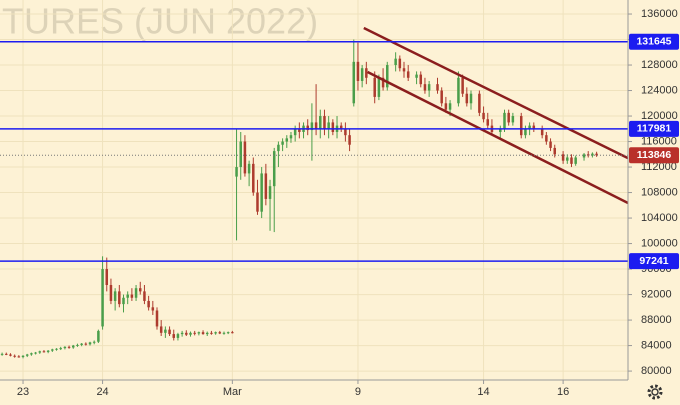  I want to click on level-label: 117981, so click(654, 129).